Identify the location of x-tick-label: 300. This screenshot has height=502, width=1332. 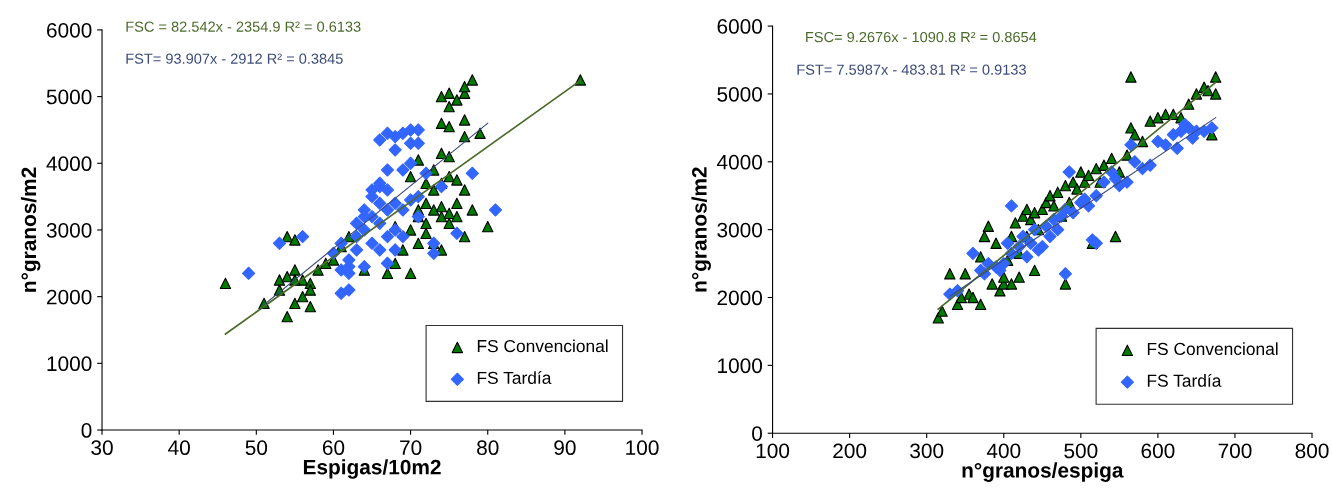
(927, 451).